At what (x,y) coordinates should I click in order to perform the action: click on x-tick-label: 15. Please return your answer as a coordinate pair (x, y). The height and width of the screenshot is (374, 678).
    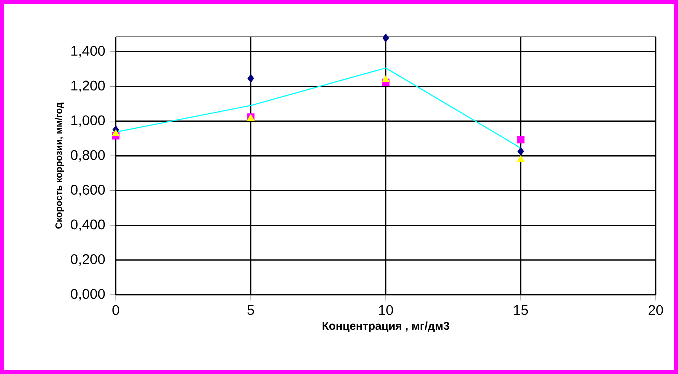
    Looking at the image, I should click on (521, 310).